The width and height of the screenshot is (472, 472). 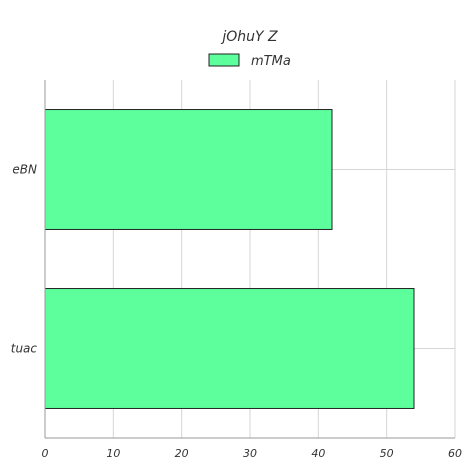 What do you see at coordinates (318, 453) in the screenshot?
I see `x-tick-label: 40` at bounding box center [318, 453].